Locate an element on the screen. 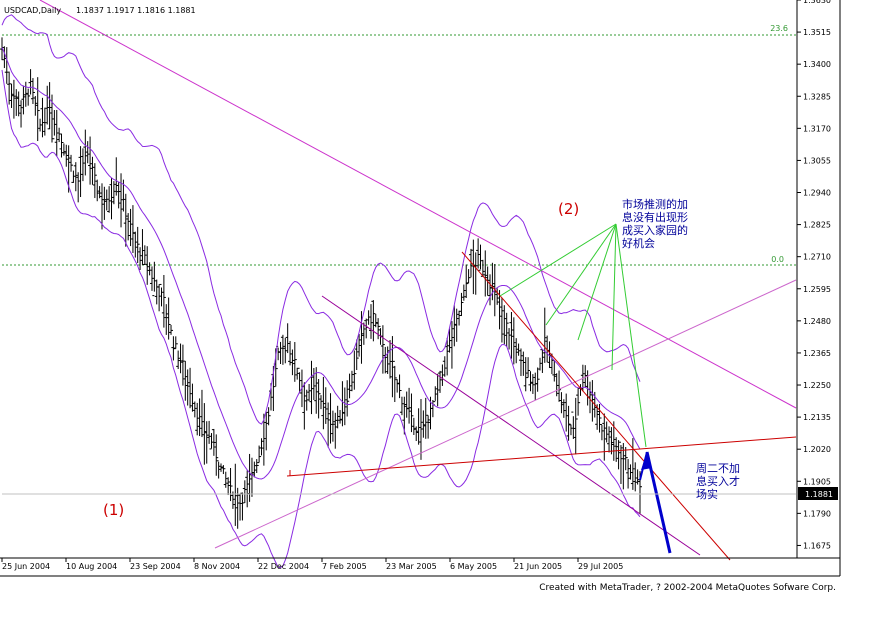 The height and width of the screenshot is (627, 894). label-wave-2: (2) is located at coordinates (568, 209).